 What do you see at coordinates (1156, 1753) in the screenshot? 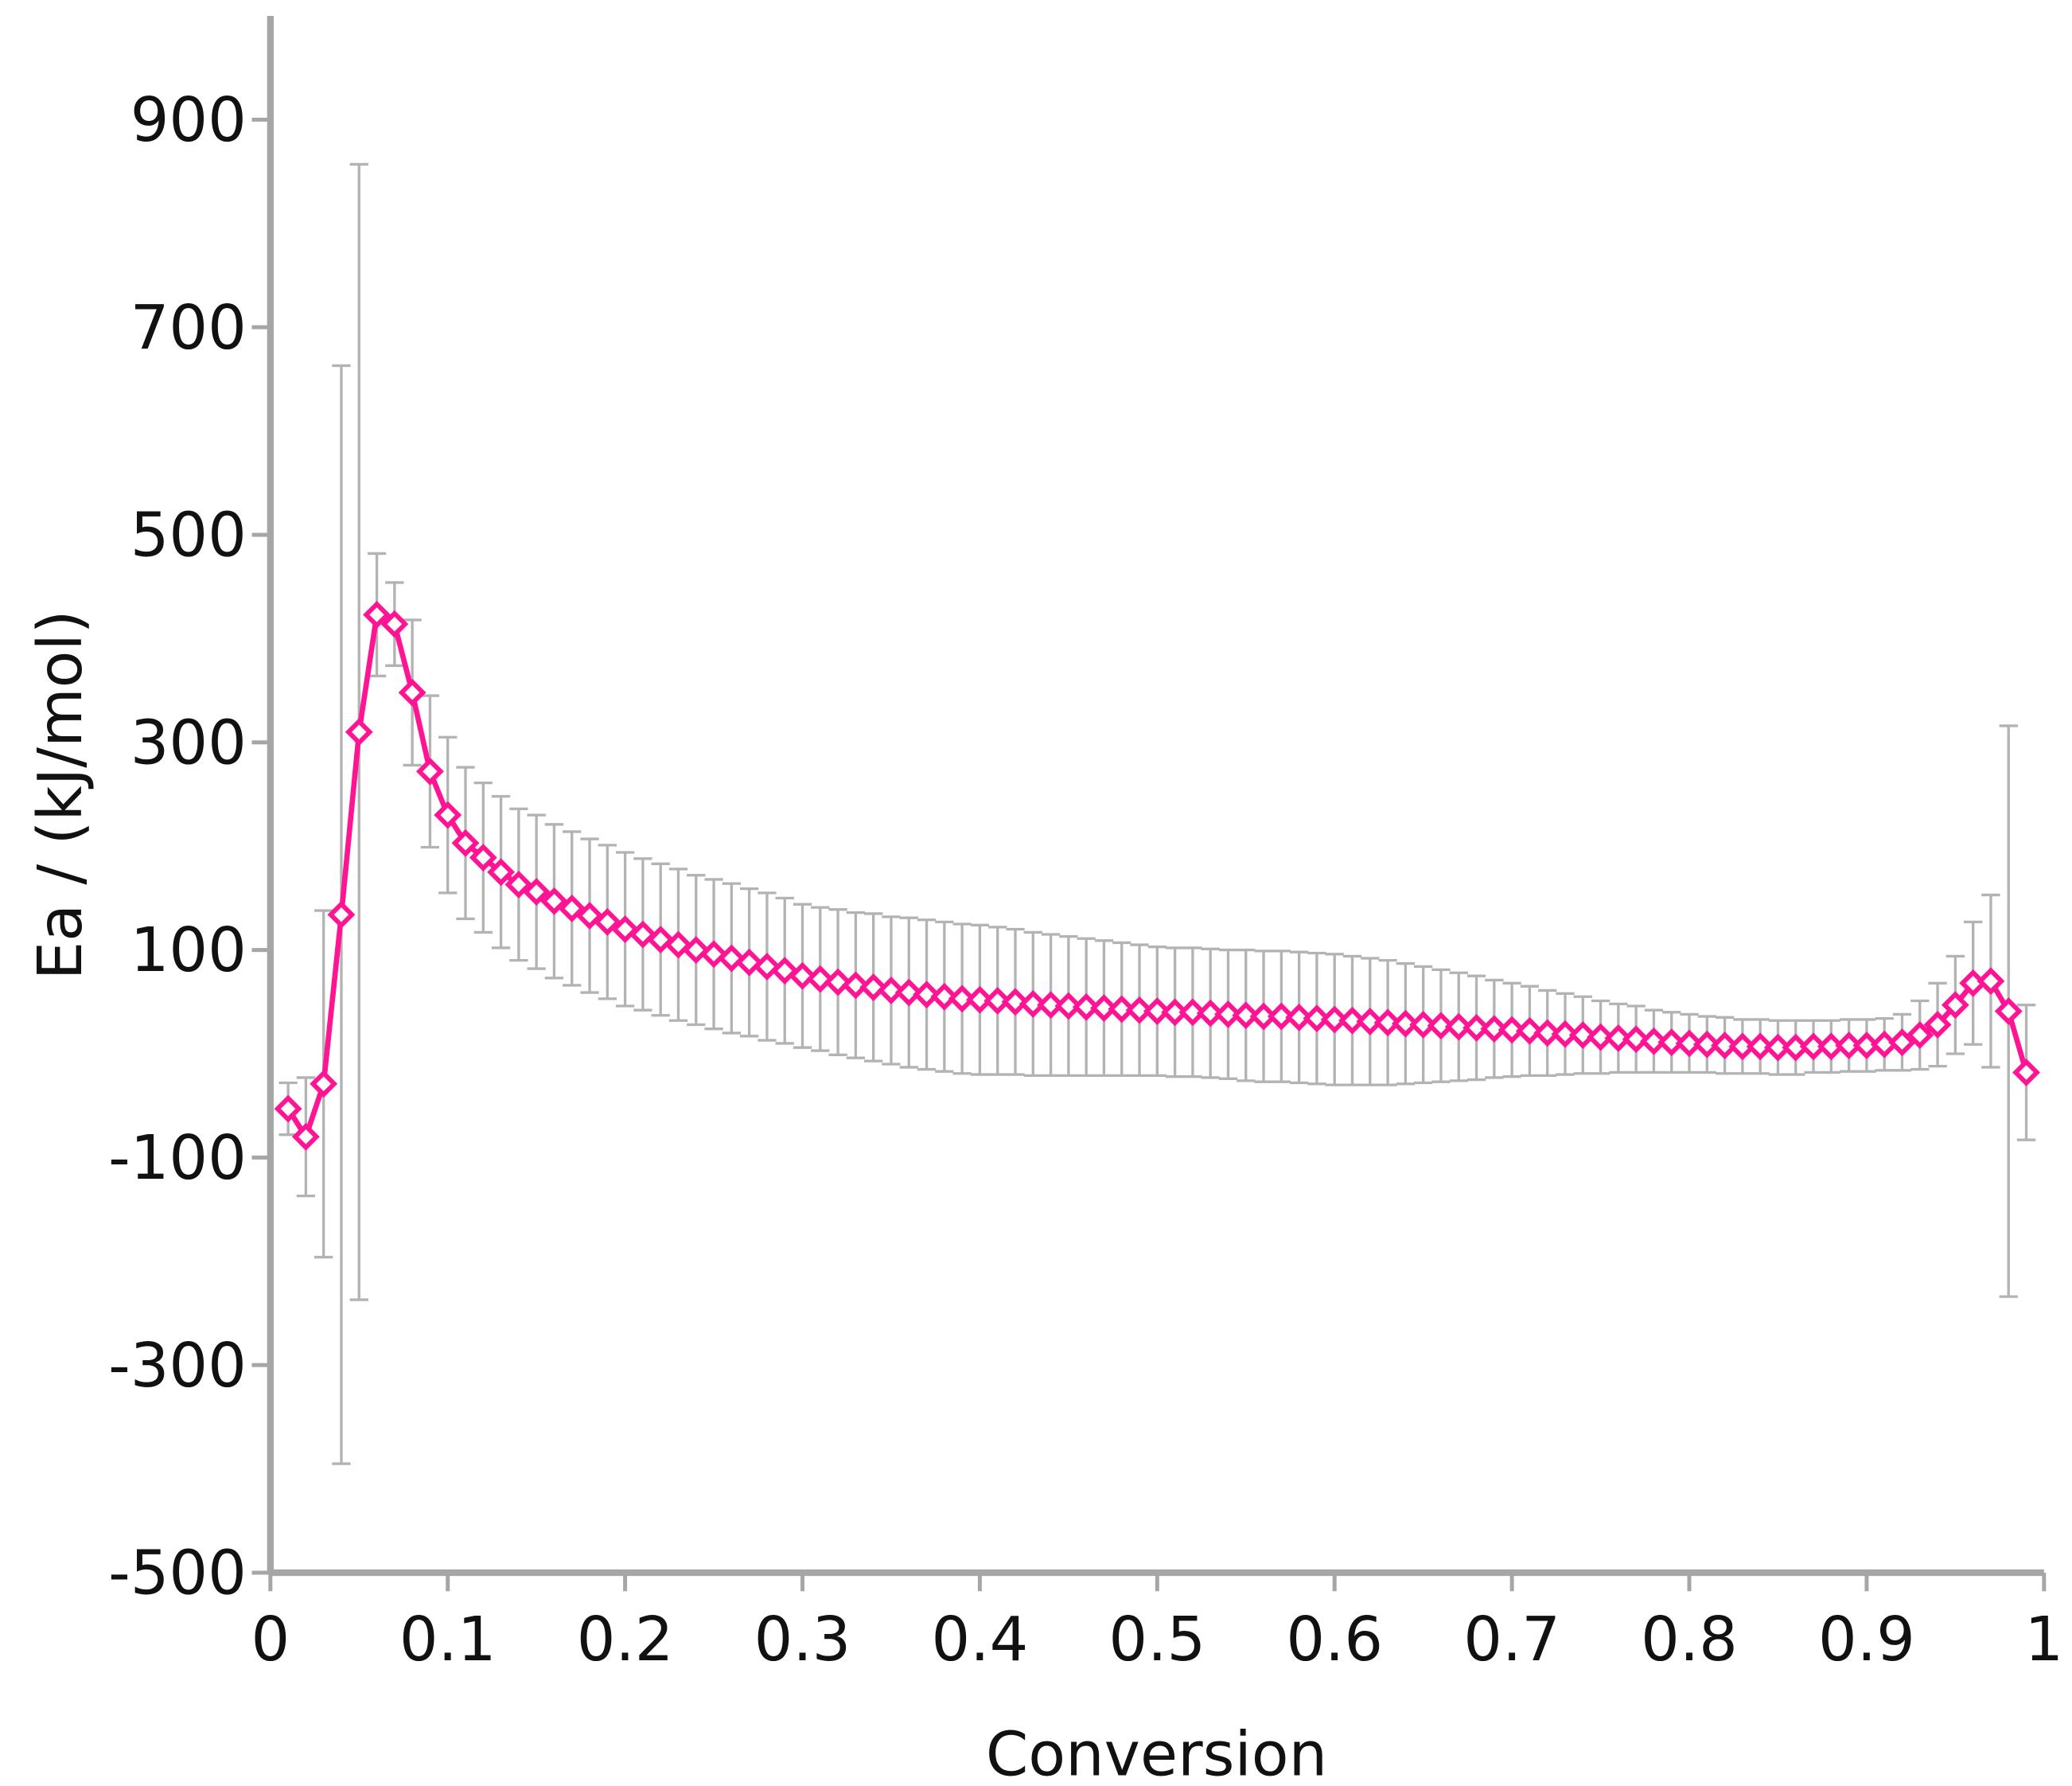
I see `x-axis-title: Conversion` at bounding box center [1156, 1753].